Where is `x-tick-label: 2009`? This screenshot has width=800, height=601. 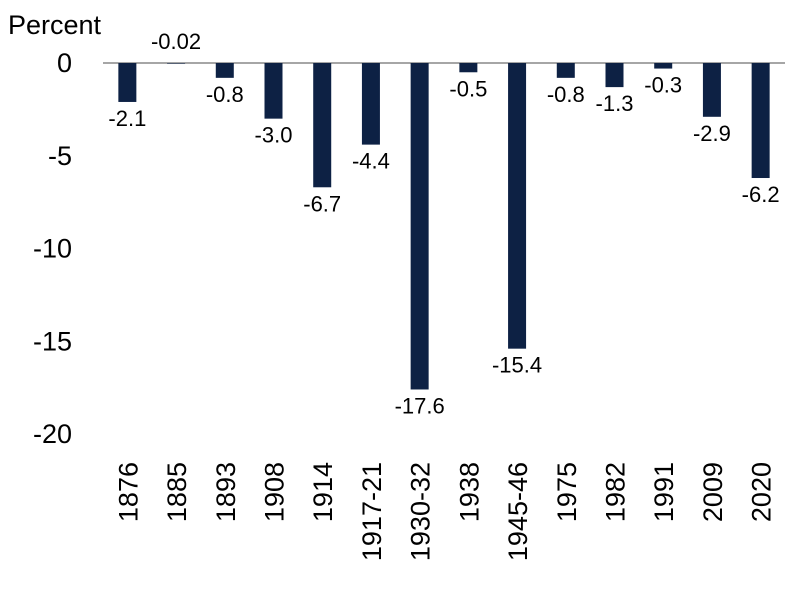
x-tick-label: 2009 is located at coordinates (713, 492).